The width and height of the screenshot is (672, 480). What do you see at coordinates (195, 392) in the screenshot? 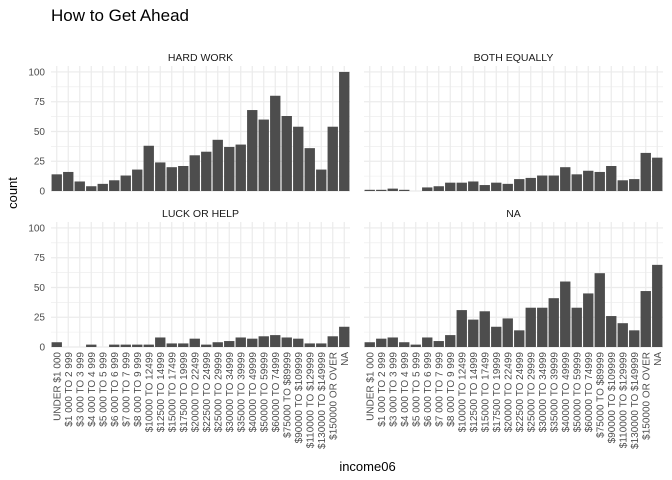
I see `x-tick-label: $20000 TO 22499` at bounding box center [195, 392].